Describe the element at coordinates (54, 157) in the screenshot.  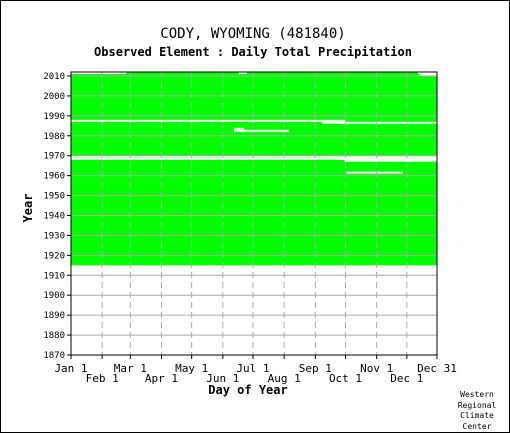
I see `y-tick-label: 1970` at that location.